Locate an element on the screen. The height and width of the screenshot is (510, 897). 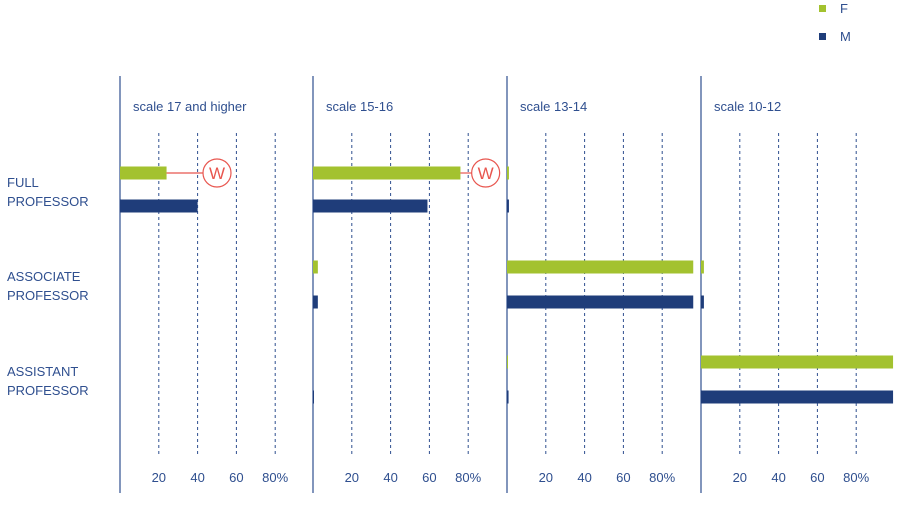
legend-label-m: M is located at coordinates (845, 36).